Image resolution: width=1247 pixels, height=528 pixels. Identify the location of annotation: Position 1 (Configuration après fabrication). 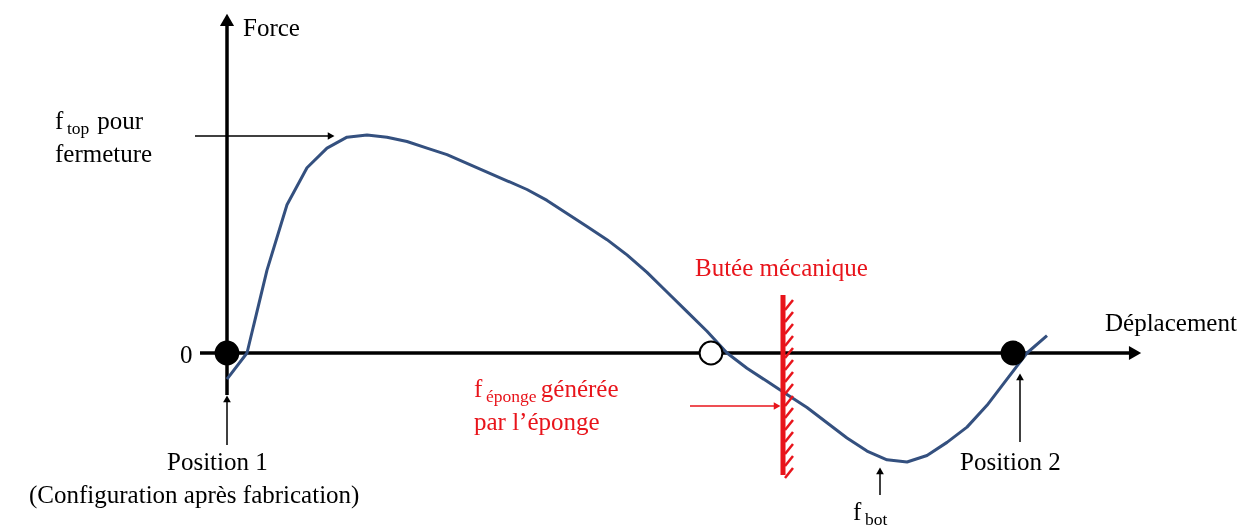
(194, 478).